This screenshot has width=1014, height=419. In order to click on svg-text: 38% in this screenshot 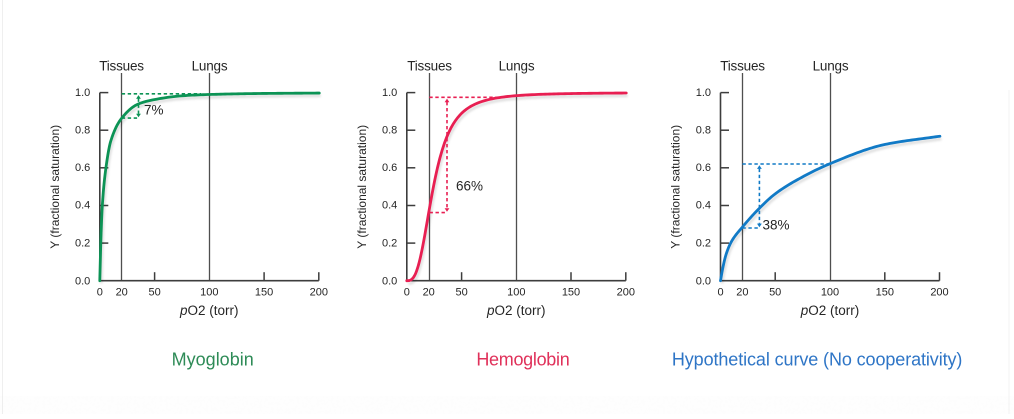, I will do `click(776, 225)`.